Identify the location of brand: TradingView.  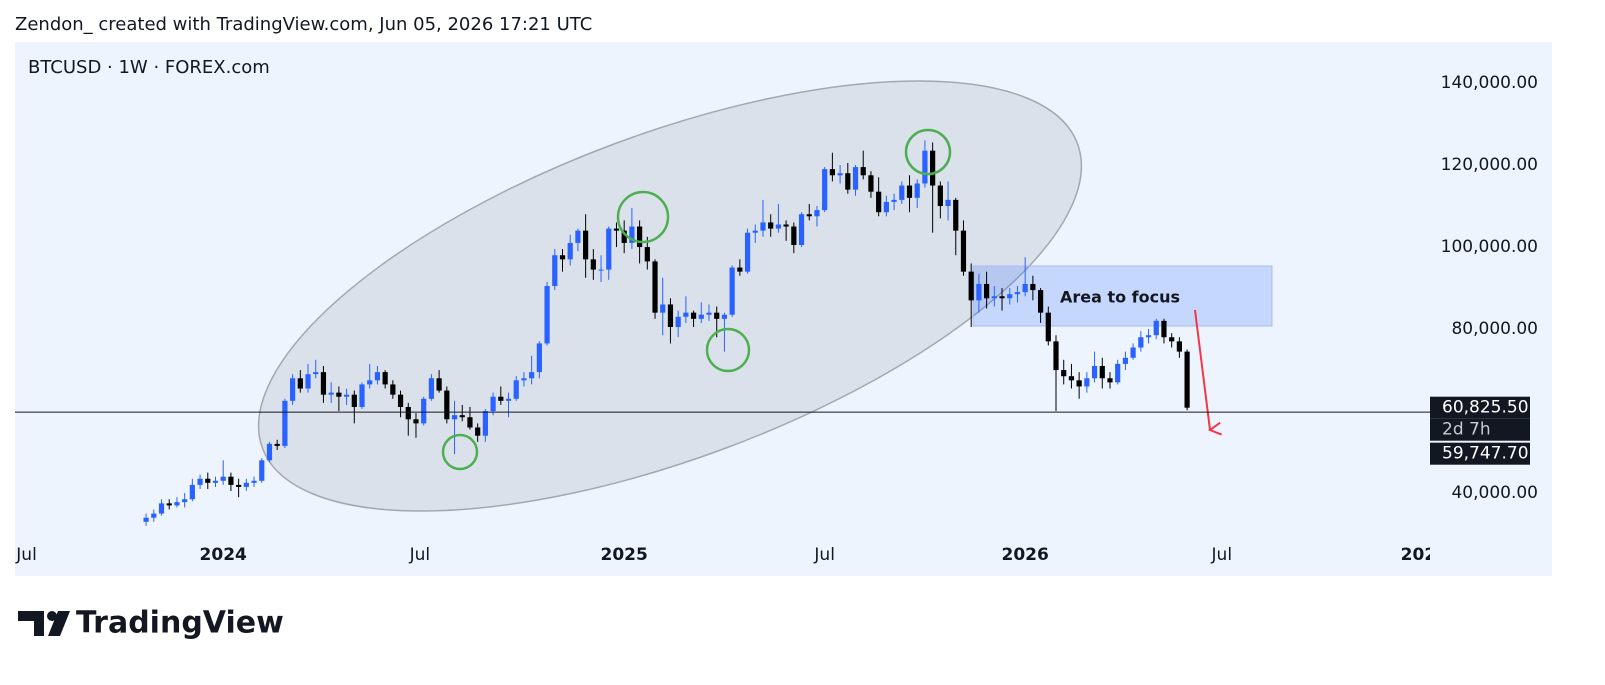
(180, 623).